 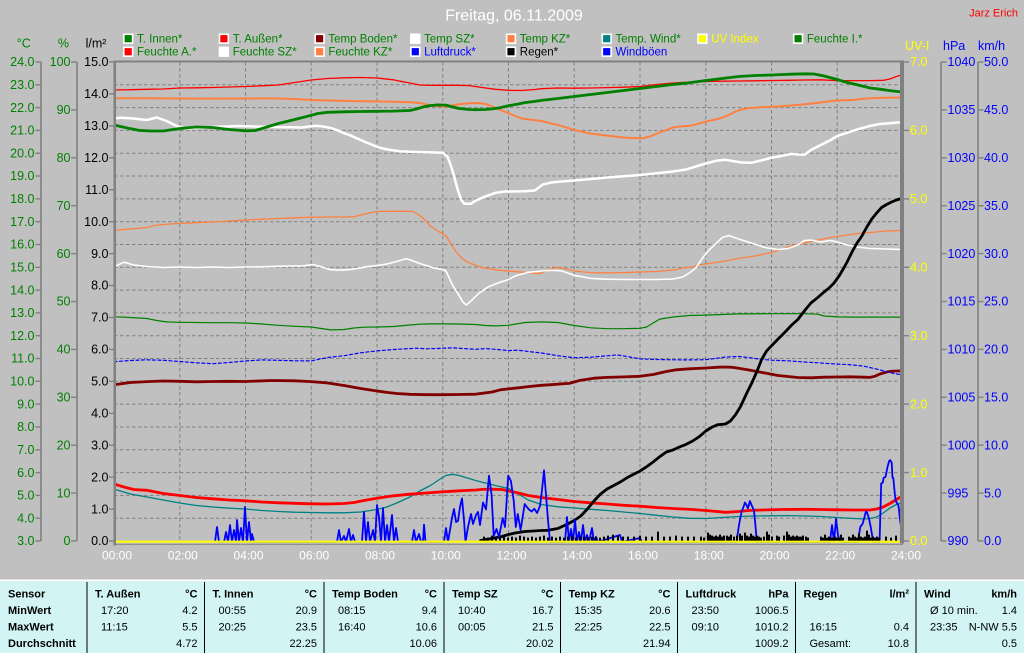 What do you see at coordinates (352, 611) in the screenshot?
I see `svg-text: 08:15` at bounding box center [352, 611].